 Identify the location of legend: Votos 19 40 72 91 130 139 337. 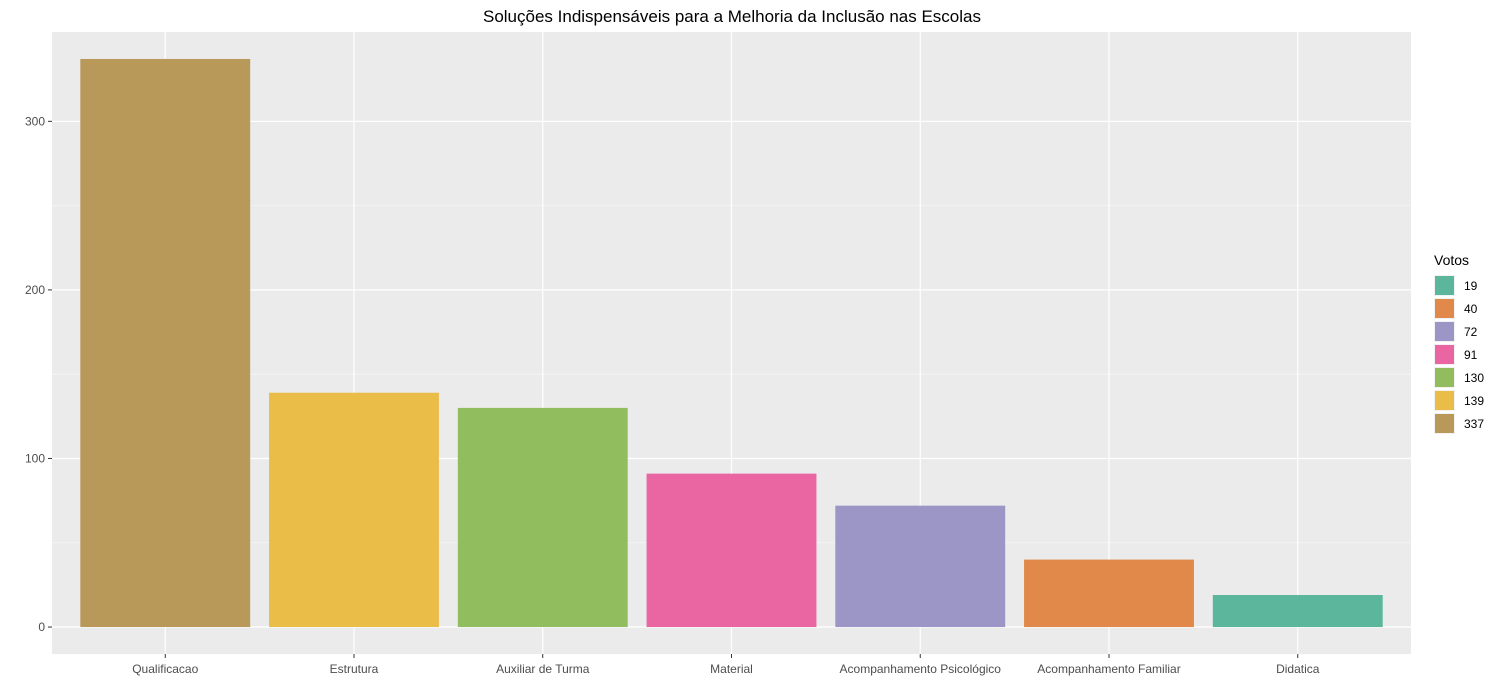
(1459, 343).